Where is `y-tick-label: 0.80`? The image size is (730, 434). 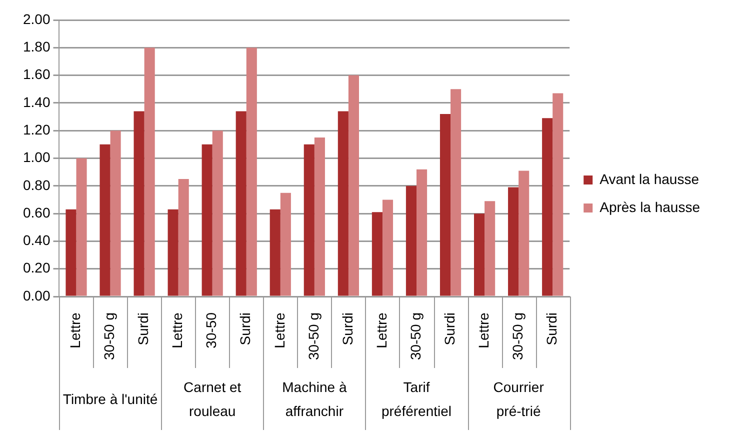 y-tick-label: 0.80 is located at coordinates (36, 184).